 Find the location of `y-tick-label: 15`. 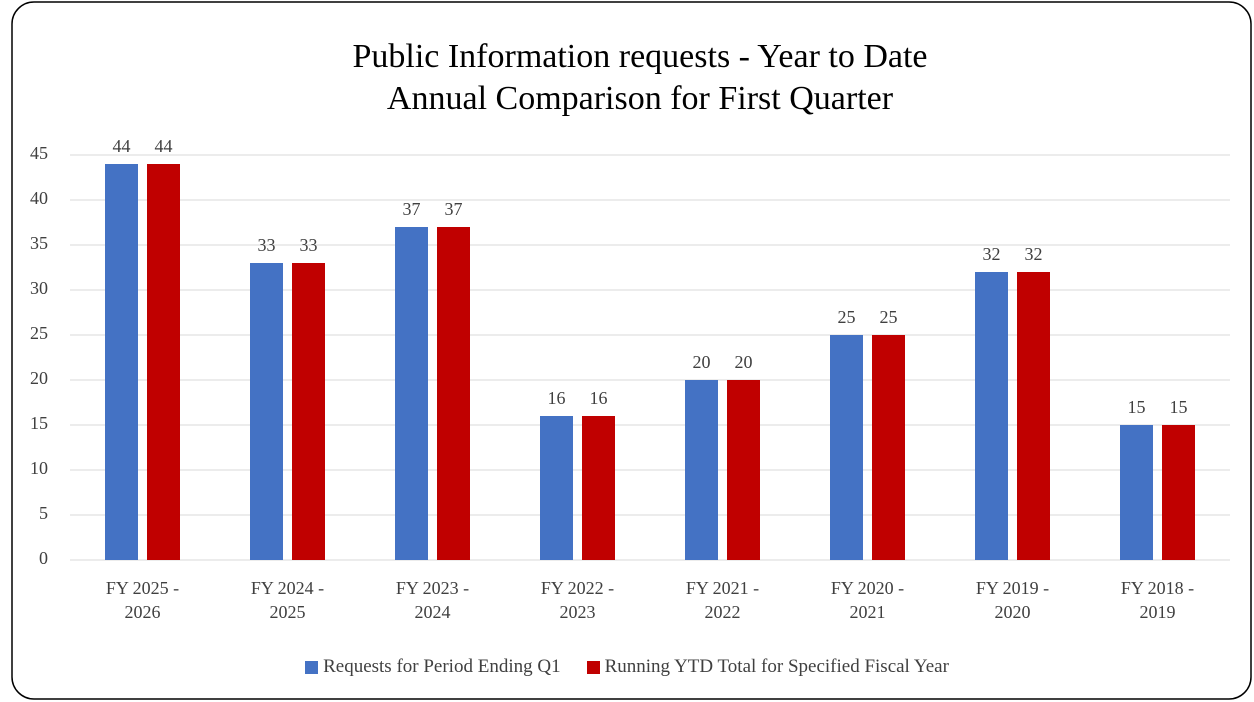

y-tick-label: 15 is located at coordinates (39, 423).